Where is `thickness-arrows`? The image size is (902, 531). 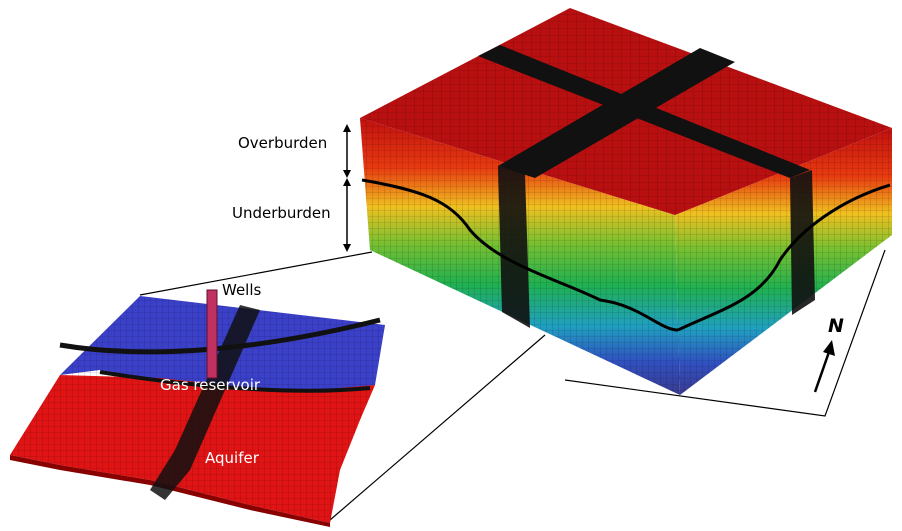
thickness-arrows is located at coordinates (347, 188).